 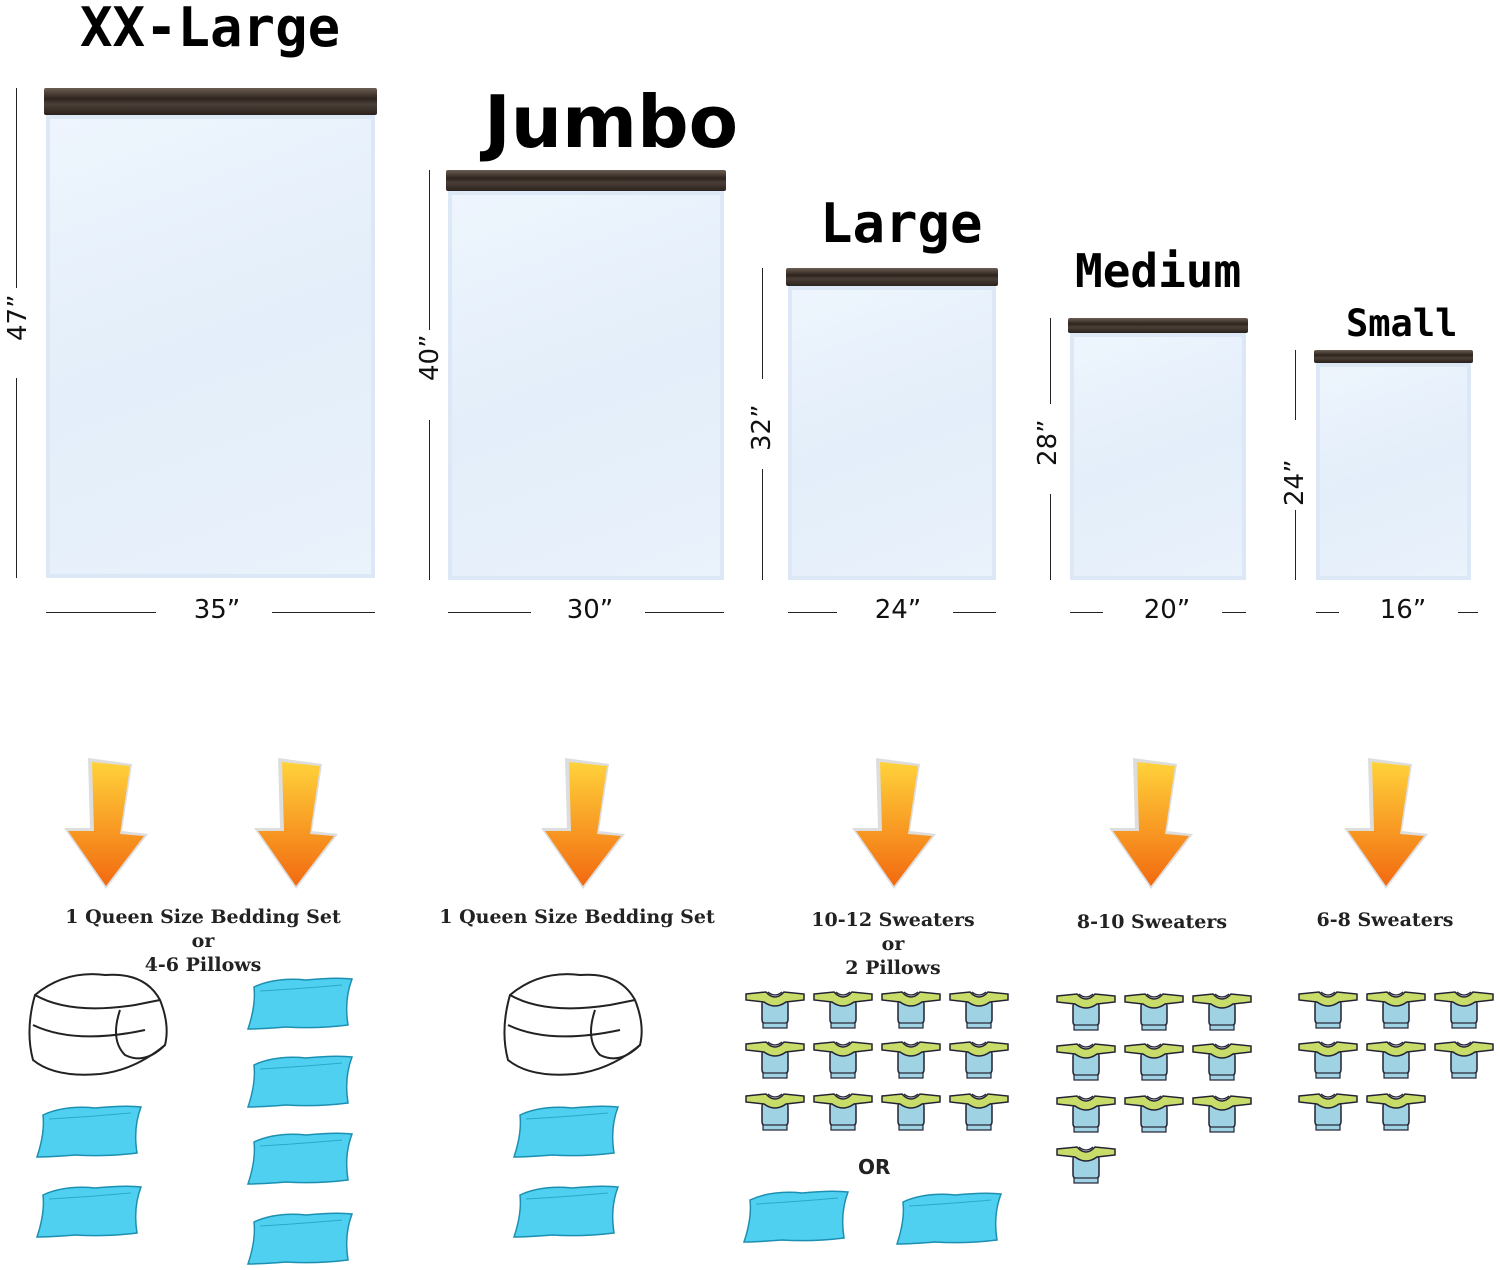 I want to click on size-large-title: Large, so click(x=901, y=223).